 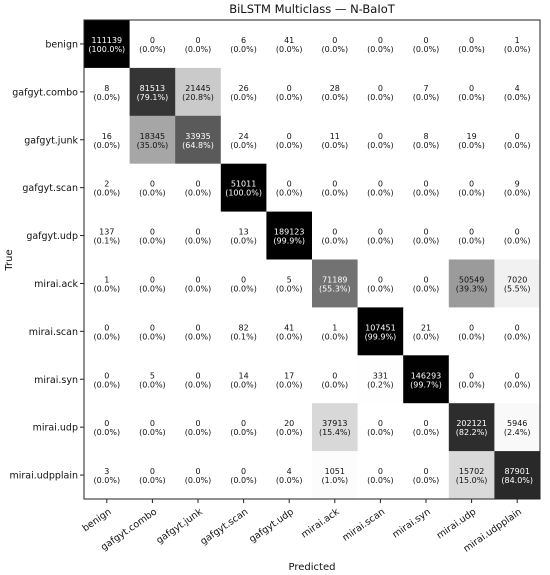 What do you see at coordinates (517, 423) in the screenshot?
I see `cell-count: 5946` at bounding box center [517, 423].